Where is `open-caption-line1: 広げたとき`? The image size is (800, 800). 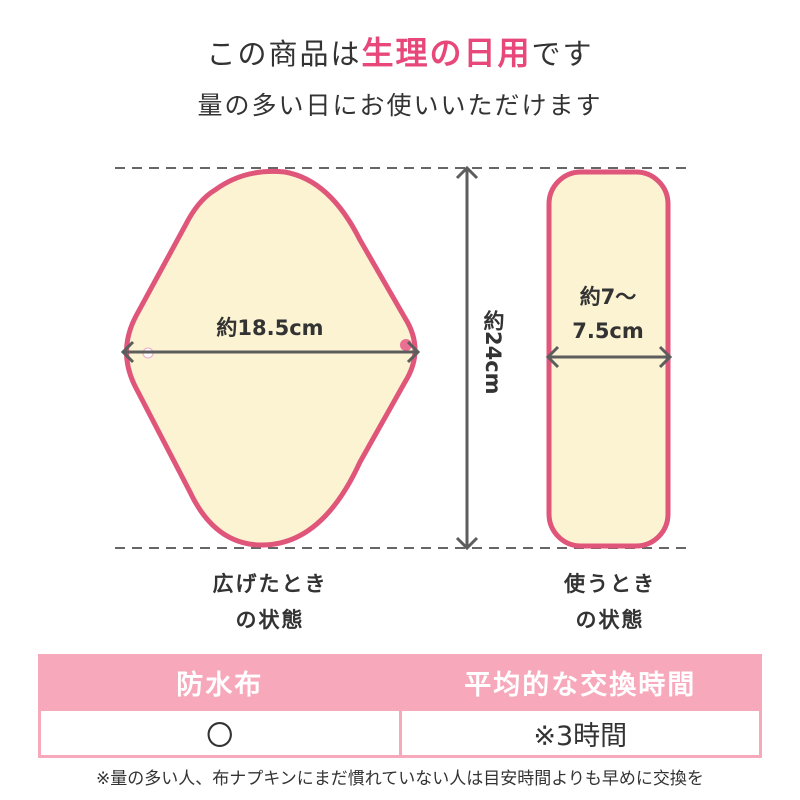
open-caption-line1: 広げたとき is located at coordinates (270, 584).